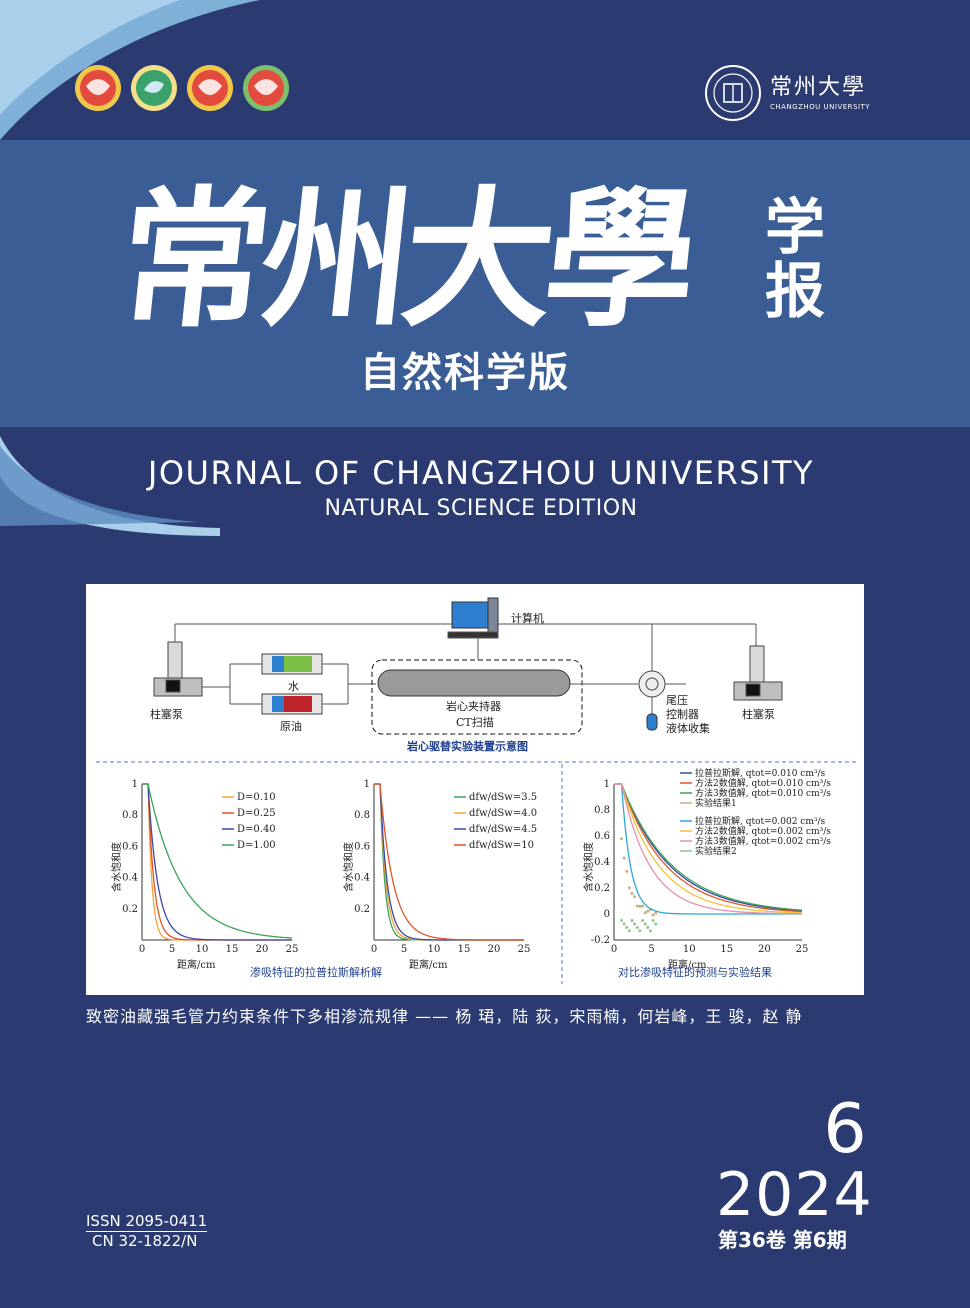  Describe the element at coordinates (687, 964) in the screenshot. I see `x-axis-label: 距离/cm` at that location.